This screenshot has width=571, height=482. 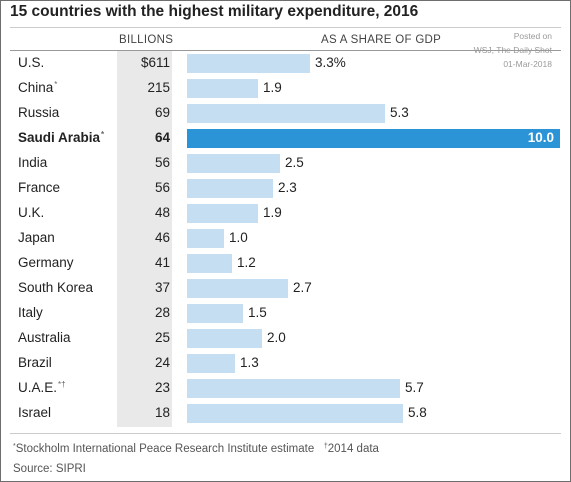 What do you see at coordinates (146, 40) in the screenshot?
I see `billions-column-header: BILLIONS` at bounding box center [146, 40].